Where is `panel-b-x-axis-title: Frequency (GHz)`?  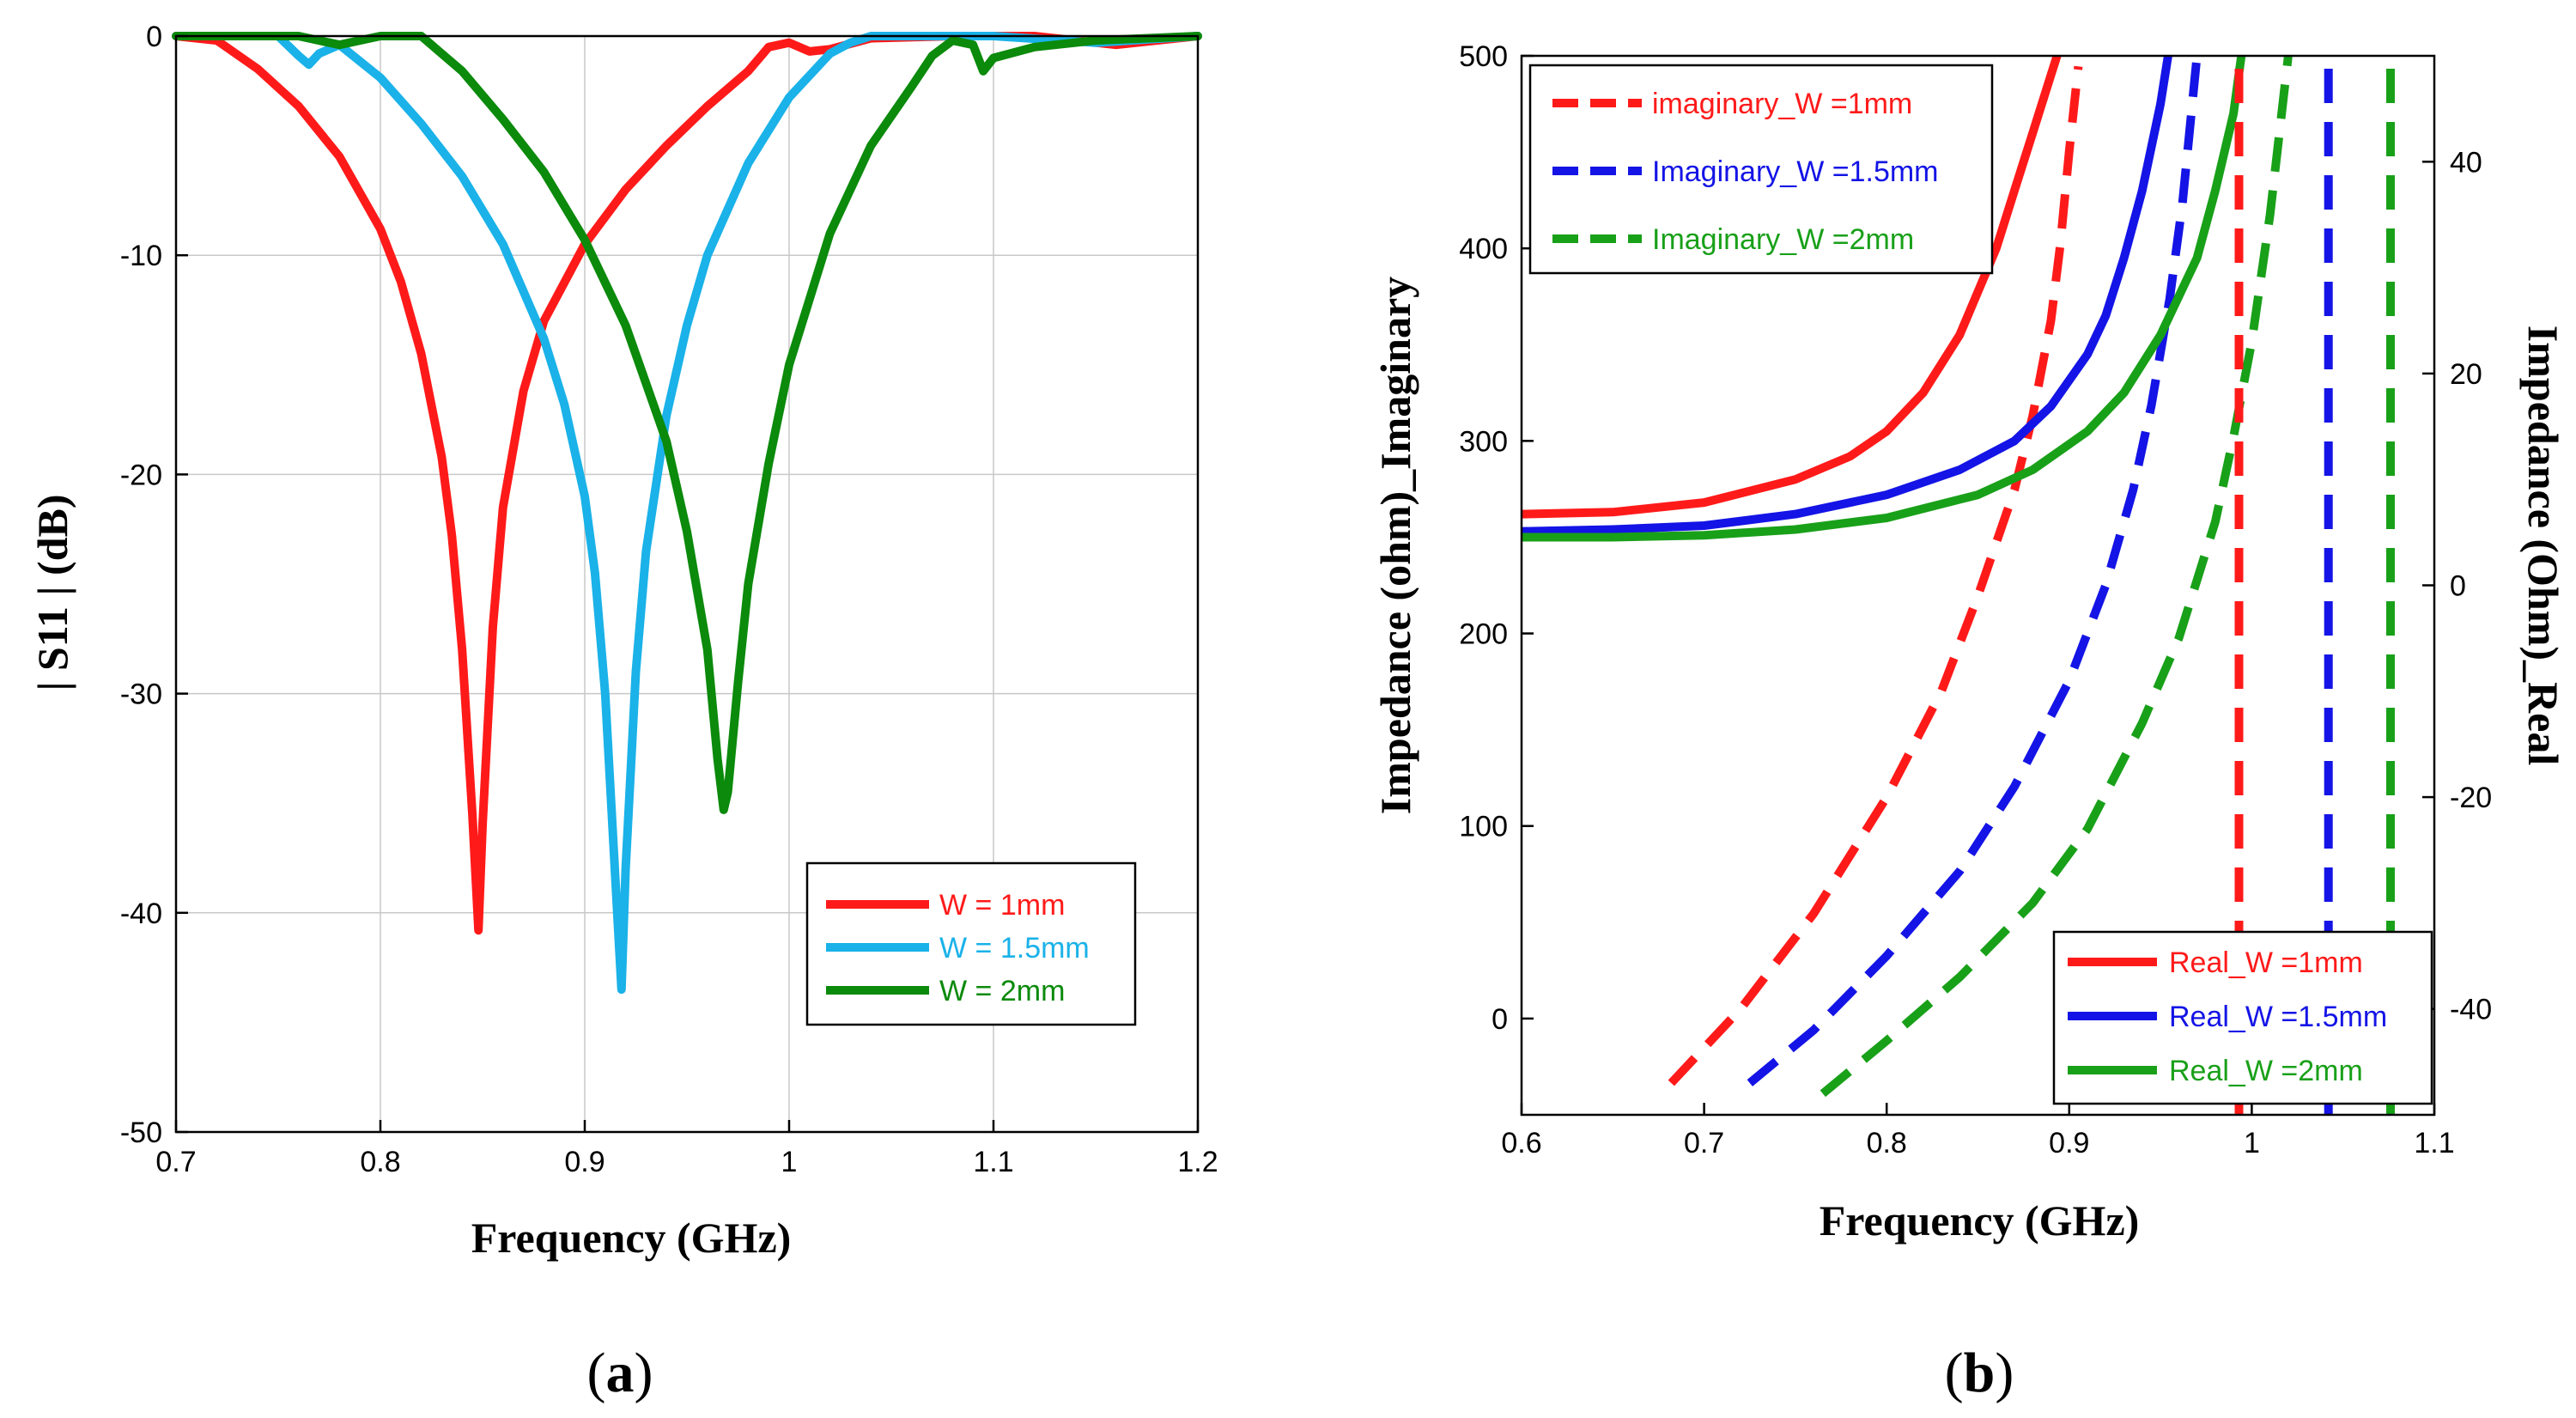 panel-b-x-axis-title: Frequency (GHz) is located at coordinates (1980, 1221).